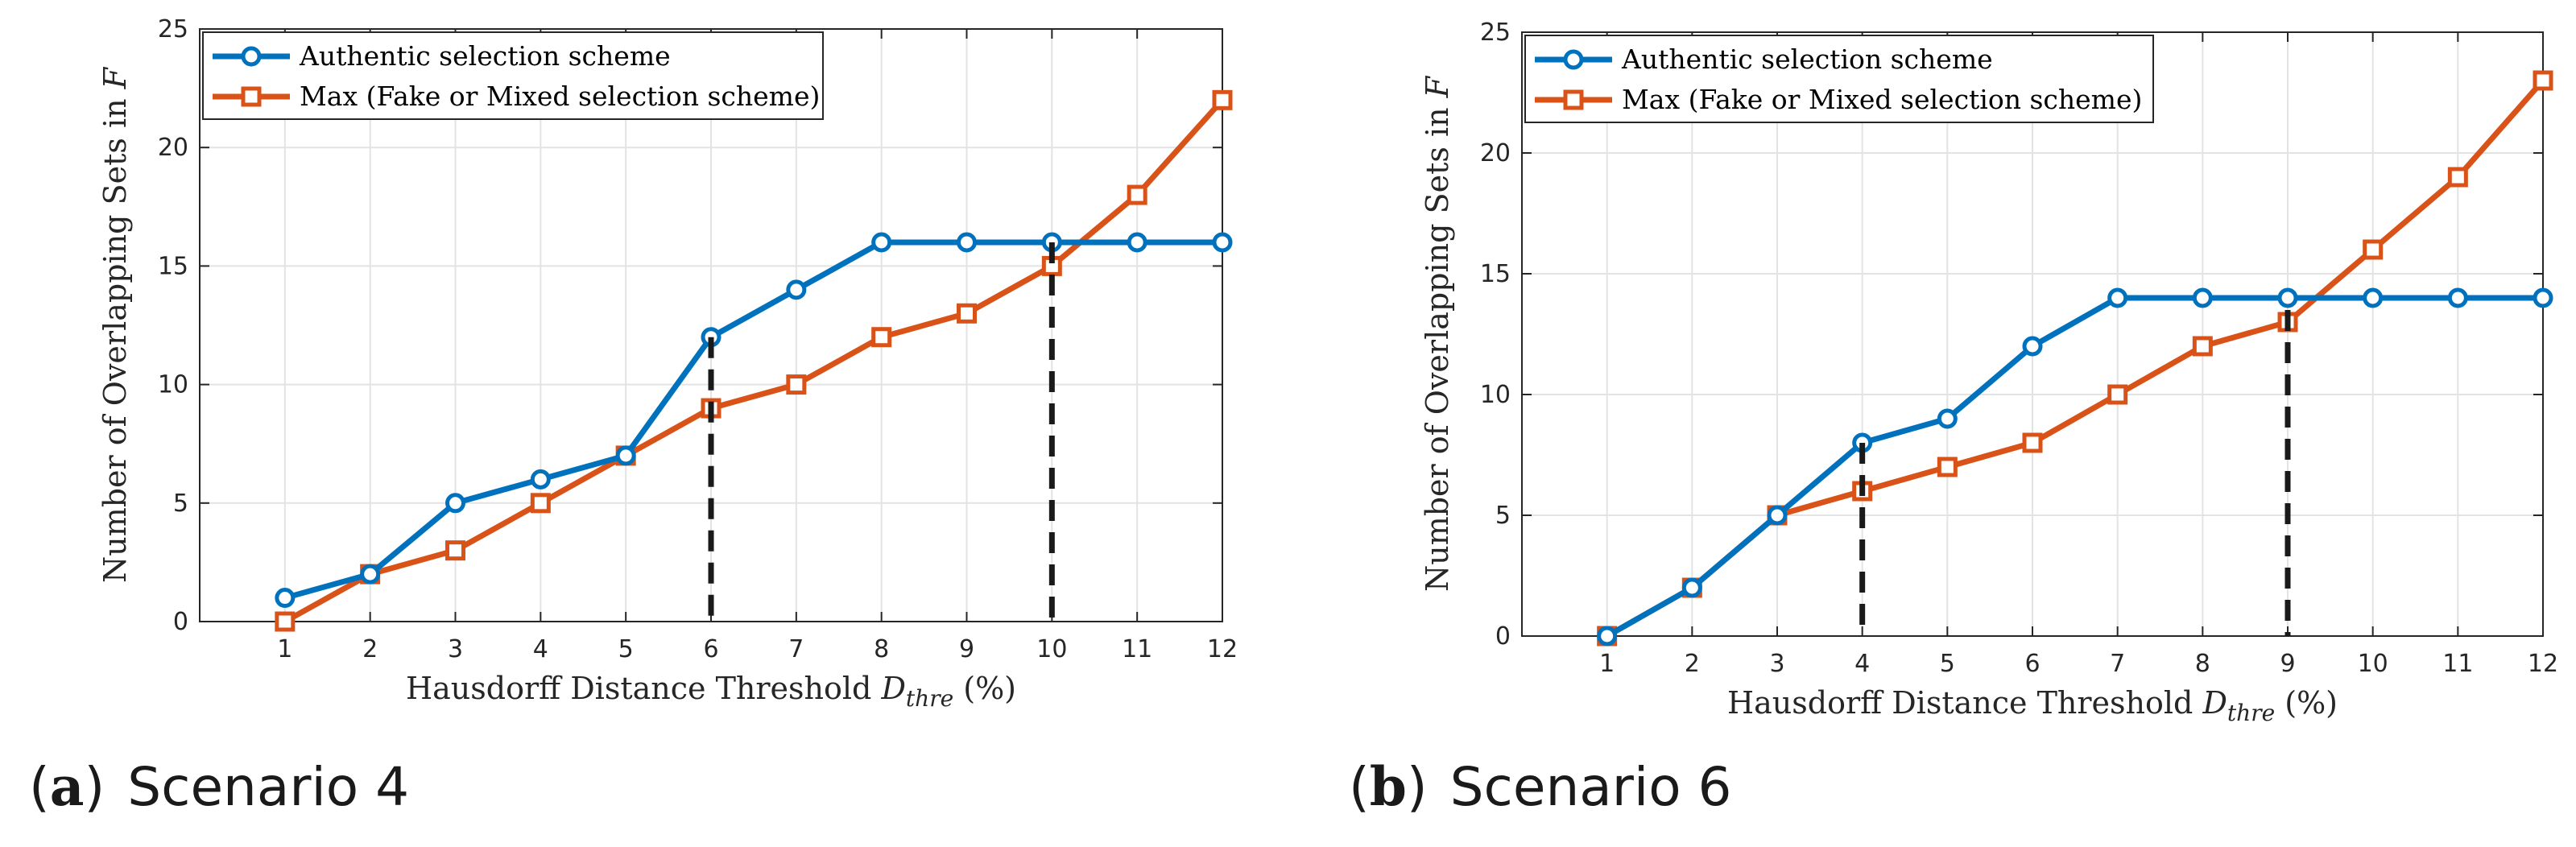 This screenshot has height=847, width=2576. I want to click on series-line-authentic, so click(2074, 467).